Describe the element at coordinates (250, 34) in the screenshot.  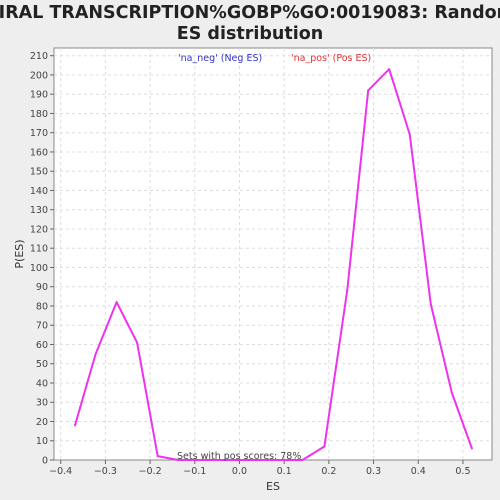
I see `chart-title-line2: ES distribution` at that location.